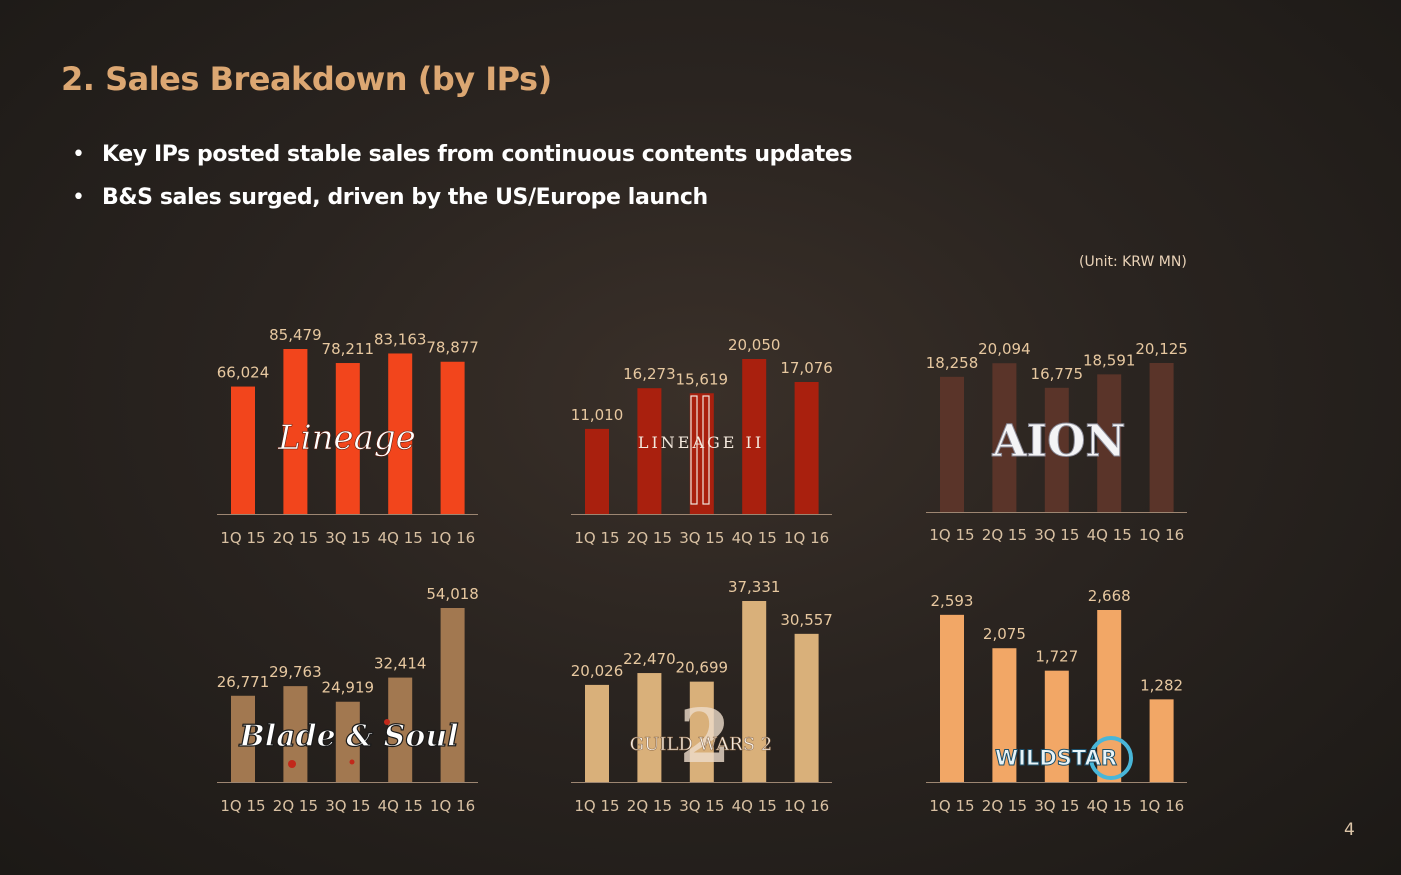 The width and height of the screenshot is (1401, 875). I want to click on data-label: 22,470, so click(649, 659).